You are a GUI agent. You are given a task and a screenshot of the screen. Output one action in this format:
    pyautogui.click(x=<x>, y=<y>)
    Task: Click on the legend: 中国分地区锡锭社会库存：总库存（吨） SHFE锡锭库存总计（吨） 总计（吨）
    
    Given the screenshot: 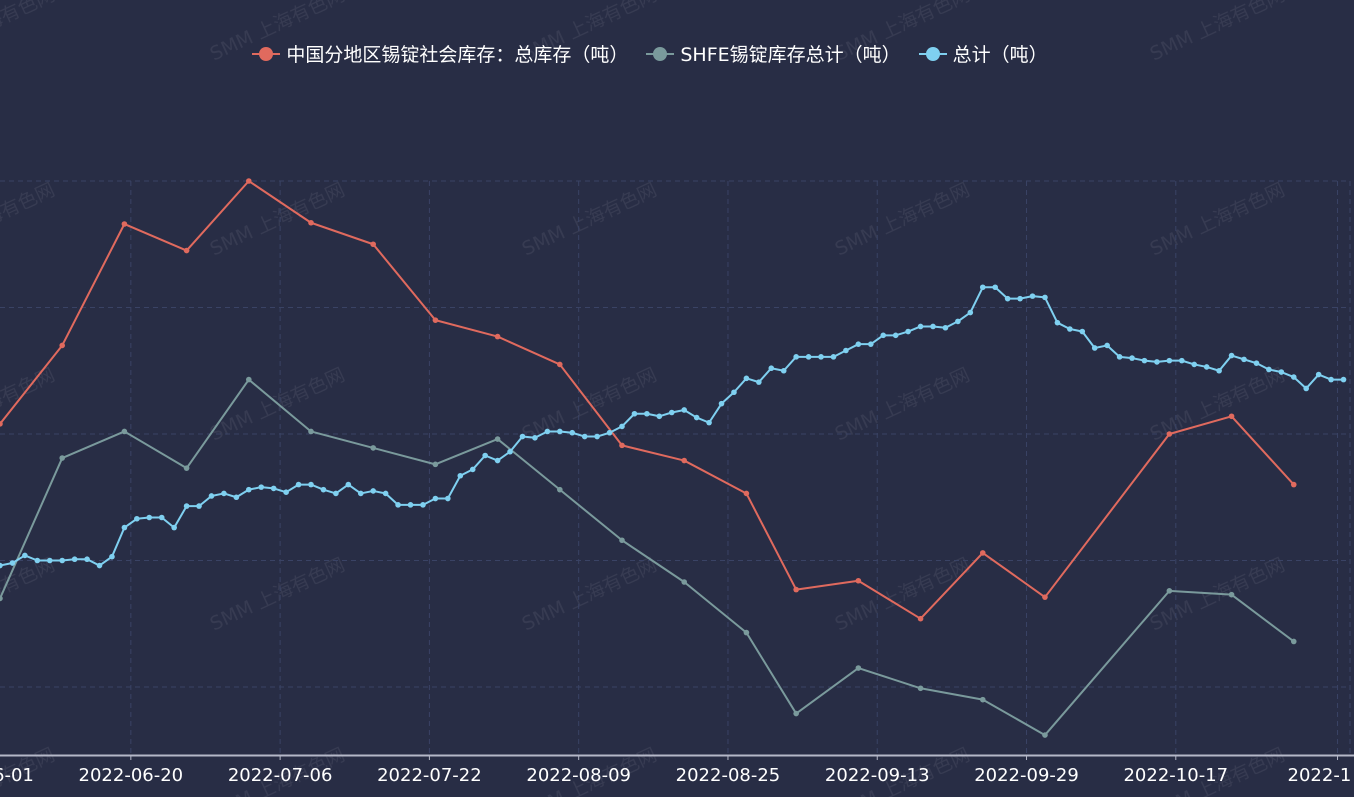 What is the action you would take?
    pyautogui.click(x=650, y=53)
    